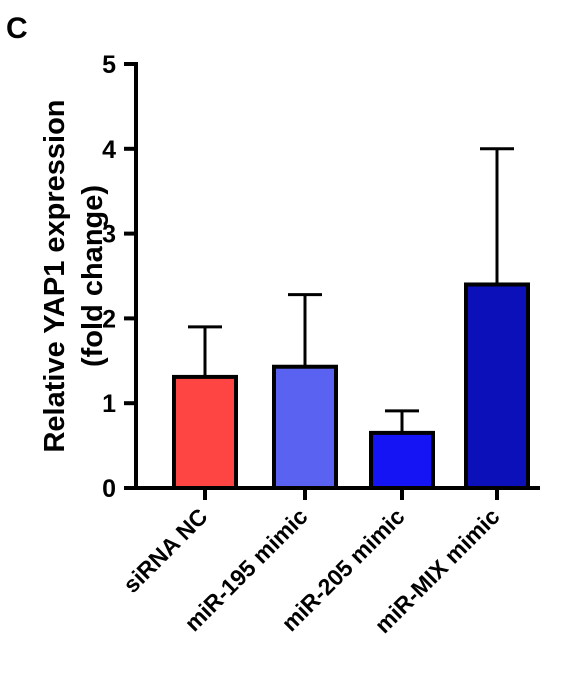 The width and height of the screenshot is (561, 698). I want to click on y-axis-title: Relative YAP1 expression (fold change), so click(74, 275).